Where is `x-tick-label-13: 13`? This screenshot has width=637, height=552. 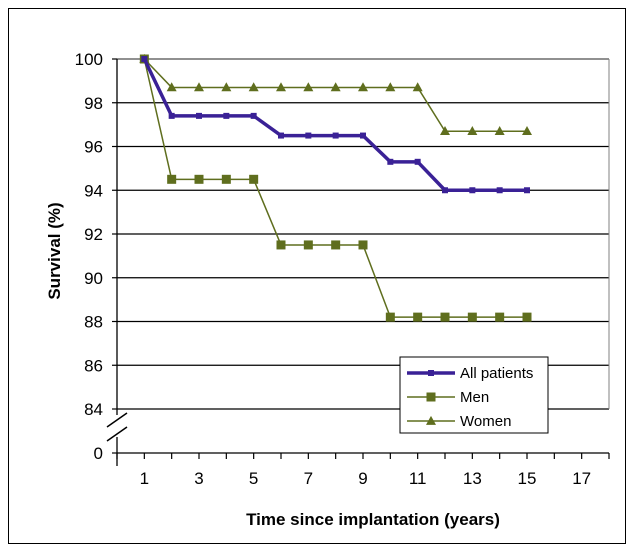
x-tick-label-13: 13 is located at coordinates (472, 478).